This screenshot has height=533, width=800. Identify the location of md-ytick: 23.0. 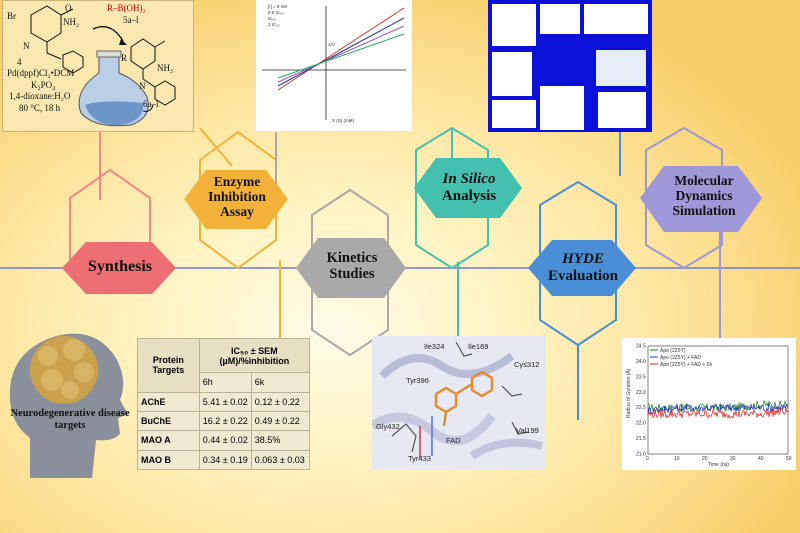
(641, 393).